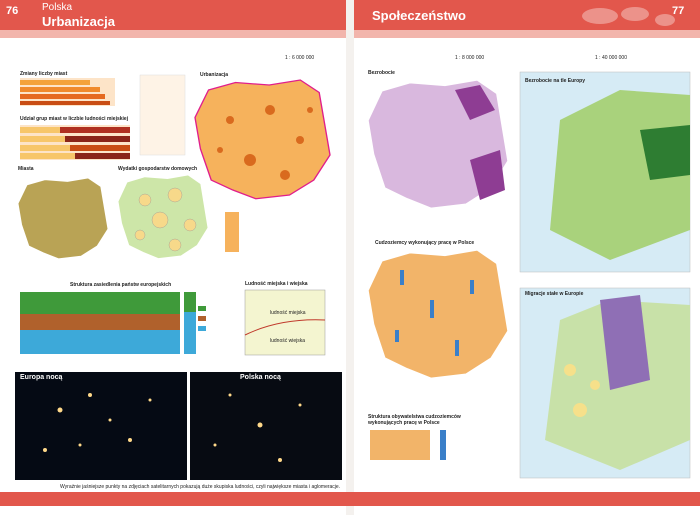 This screenshot has width=700, height=515. What do you see at coordinates (260, 377) in the screenshot?
I see `photo-title: Polska nocą` at bounding box center [260, 377].